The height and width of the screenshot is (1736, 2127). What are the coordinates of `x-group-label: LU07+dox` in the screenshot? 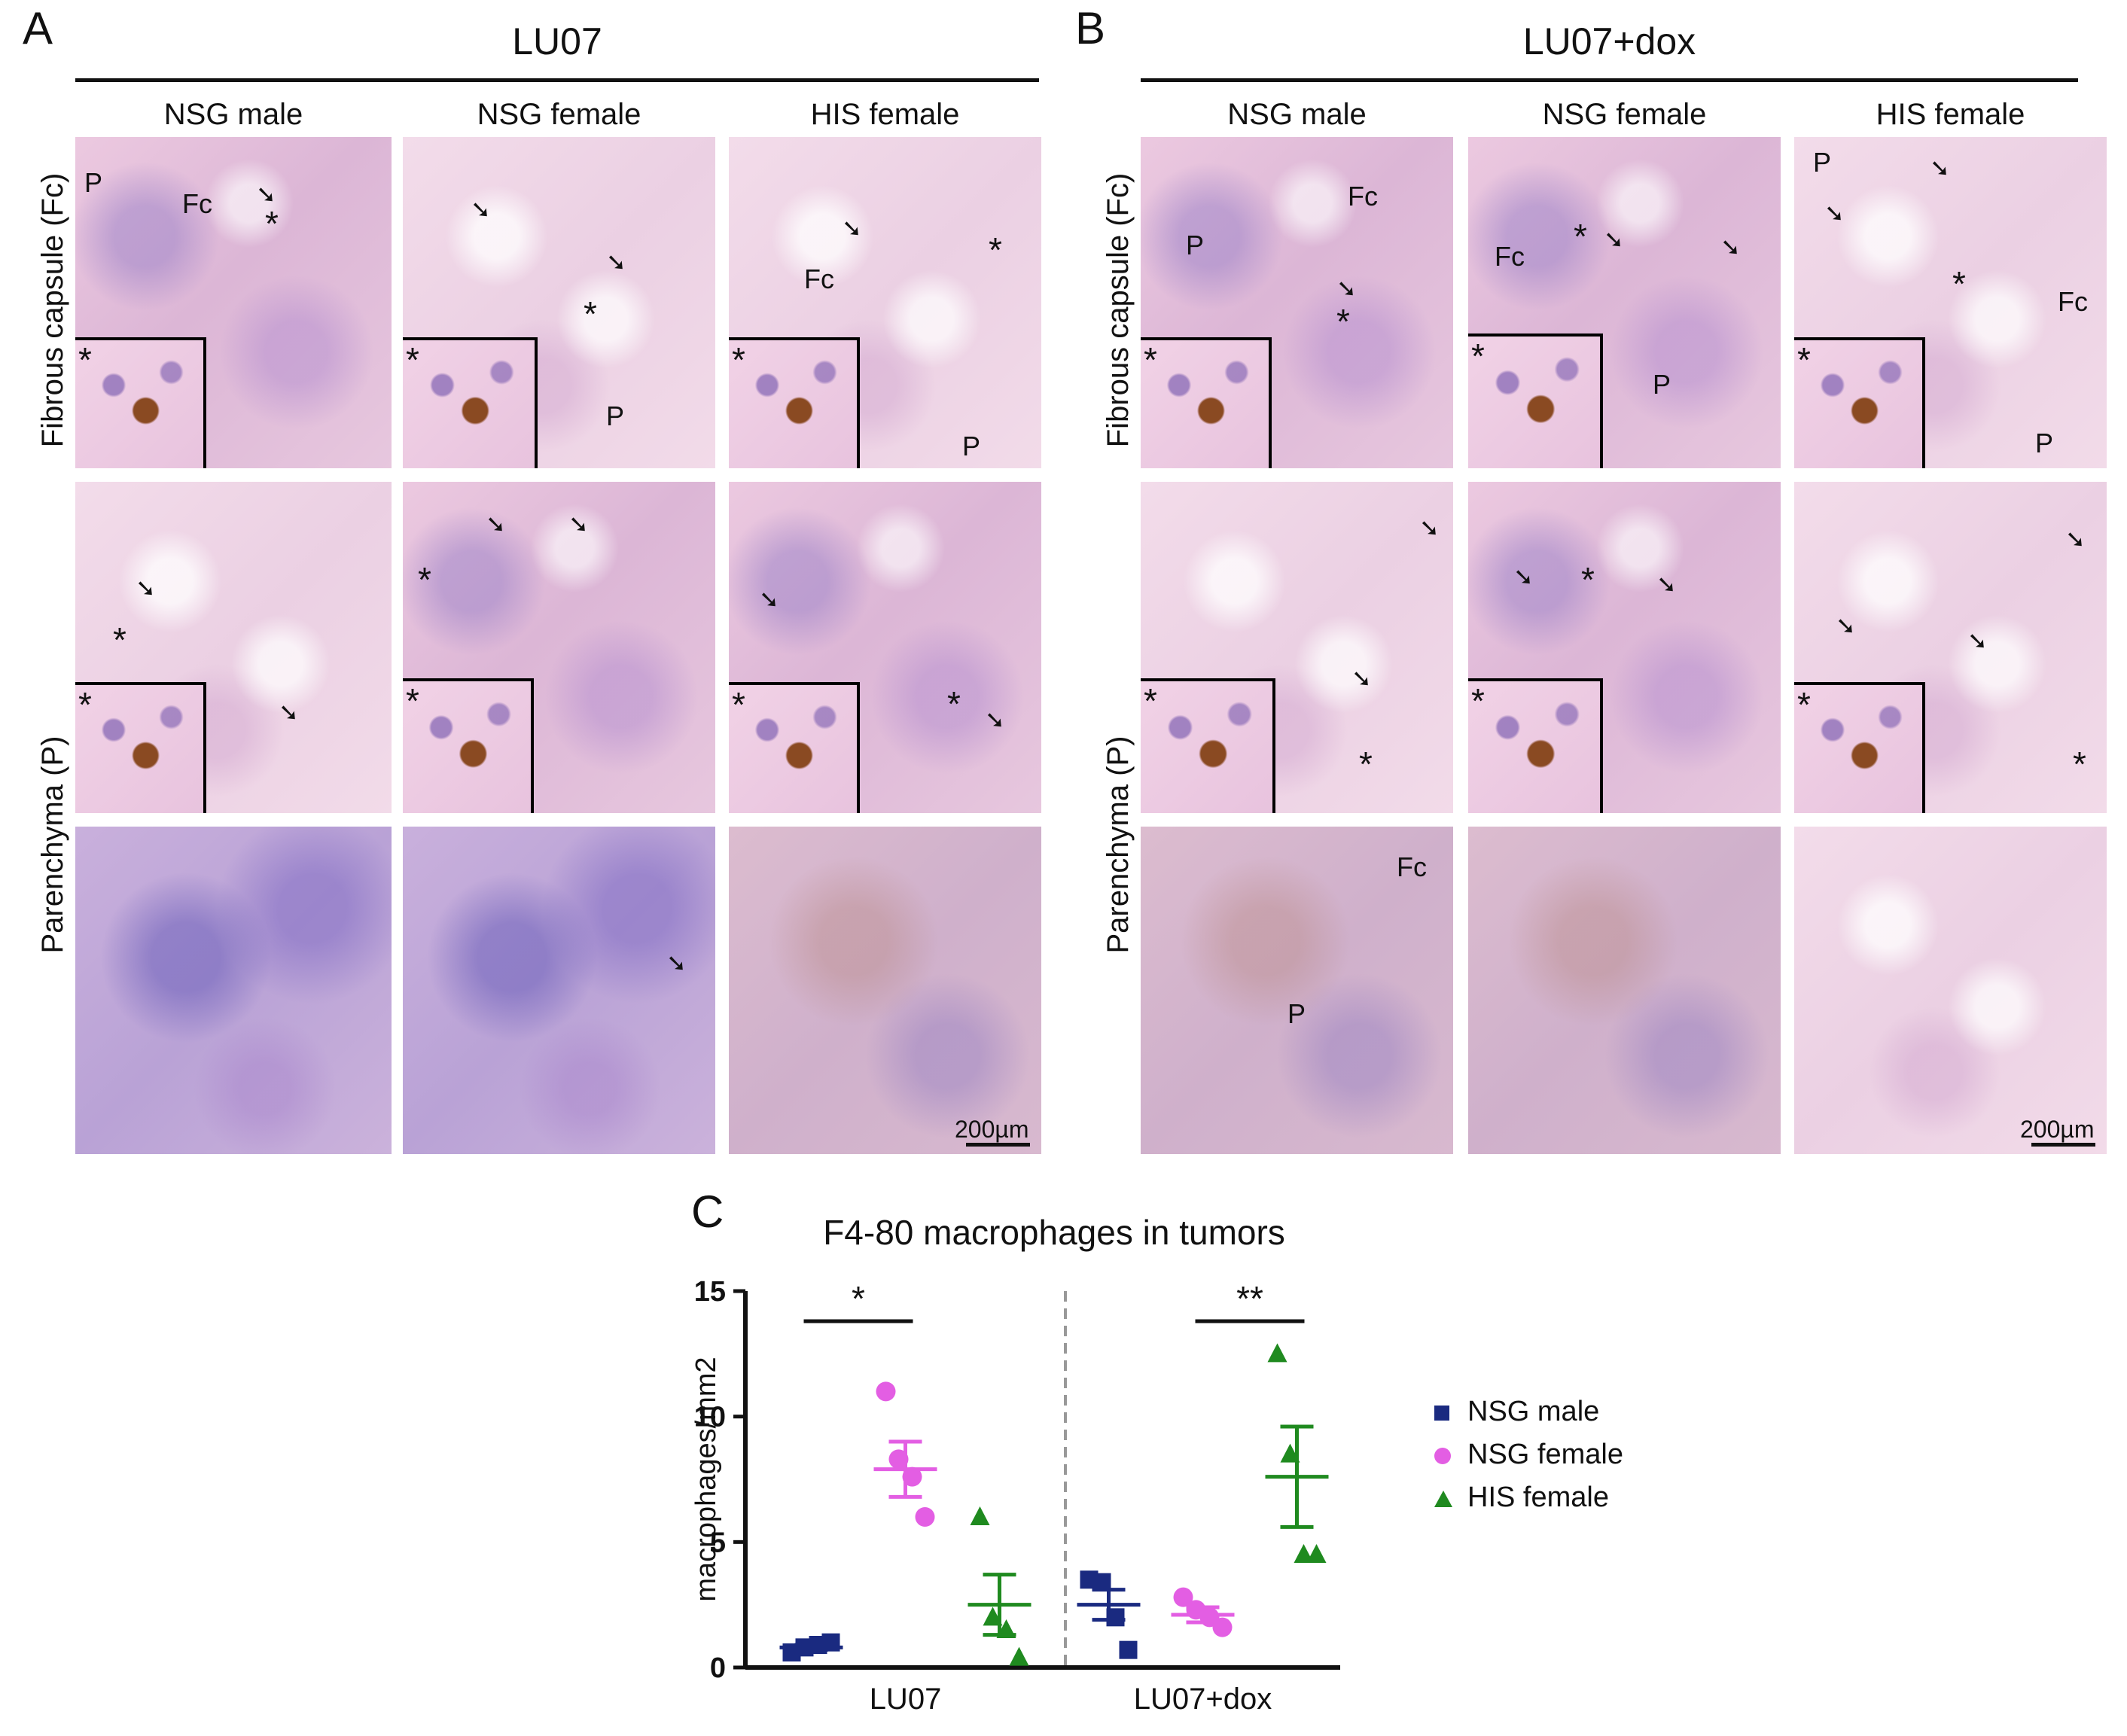 It's located at (1203, 1700).